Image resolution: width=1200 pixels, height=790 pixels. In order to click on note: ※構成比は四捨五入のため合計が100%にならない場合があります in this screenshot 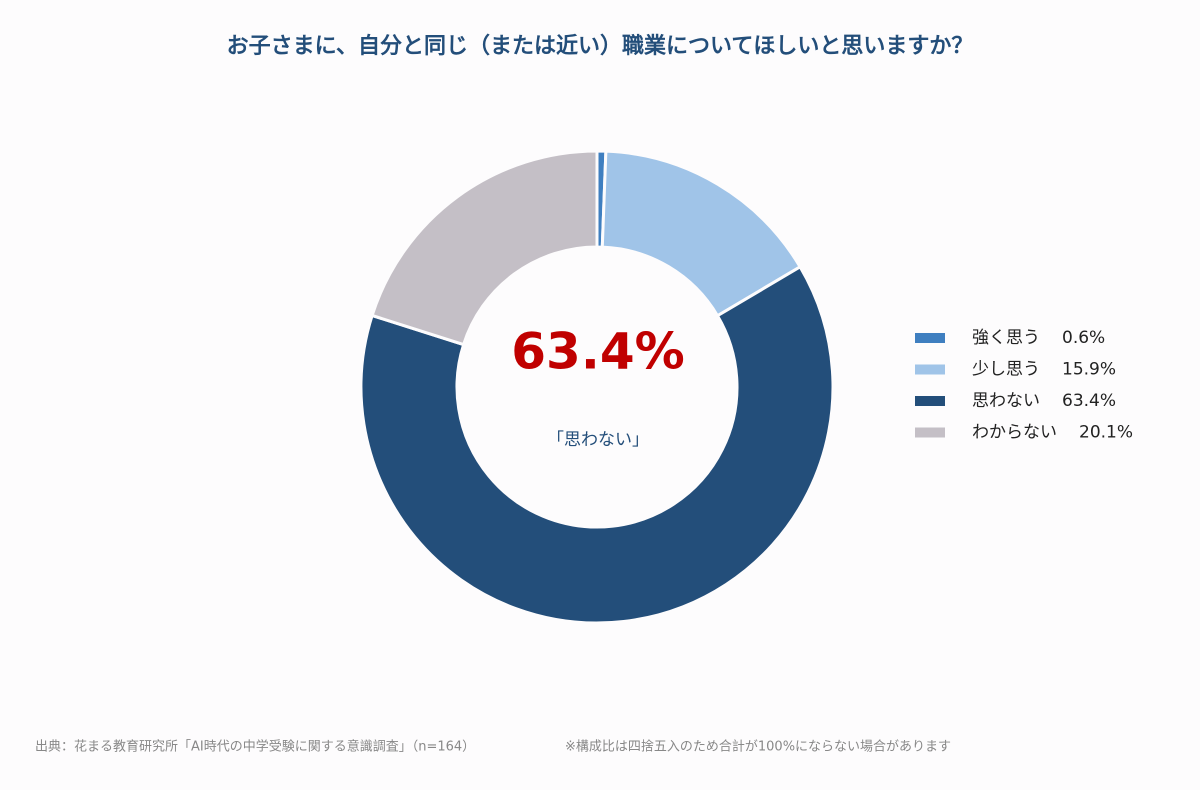, I will do `click(758, 747)`.